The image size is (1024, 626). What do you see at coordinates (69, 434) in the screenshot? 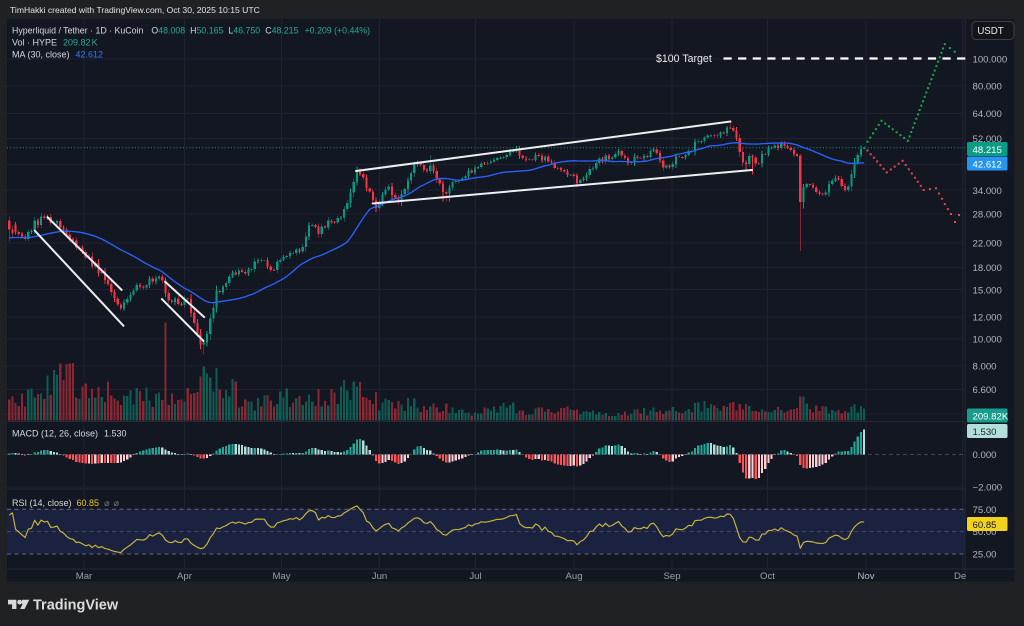
I see `svg-text:MACD (12, 26, close)1.530: MACD (12, 26, close) 1.530` at bounding box center [69, 434].